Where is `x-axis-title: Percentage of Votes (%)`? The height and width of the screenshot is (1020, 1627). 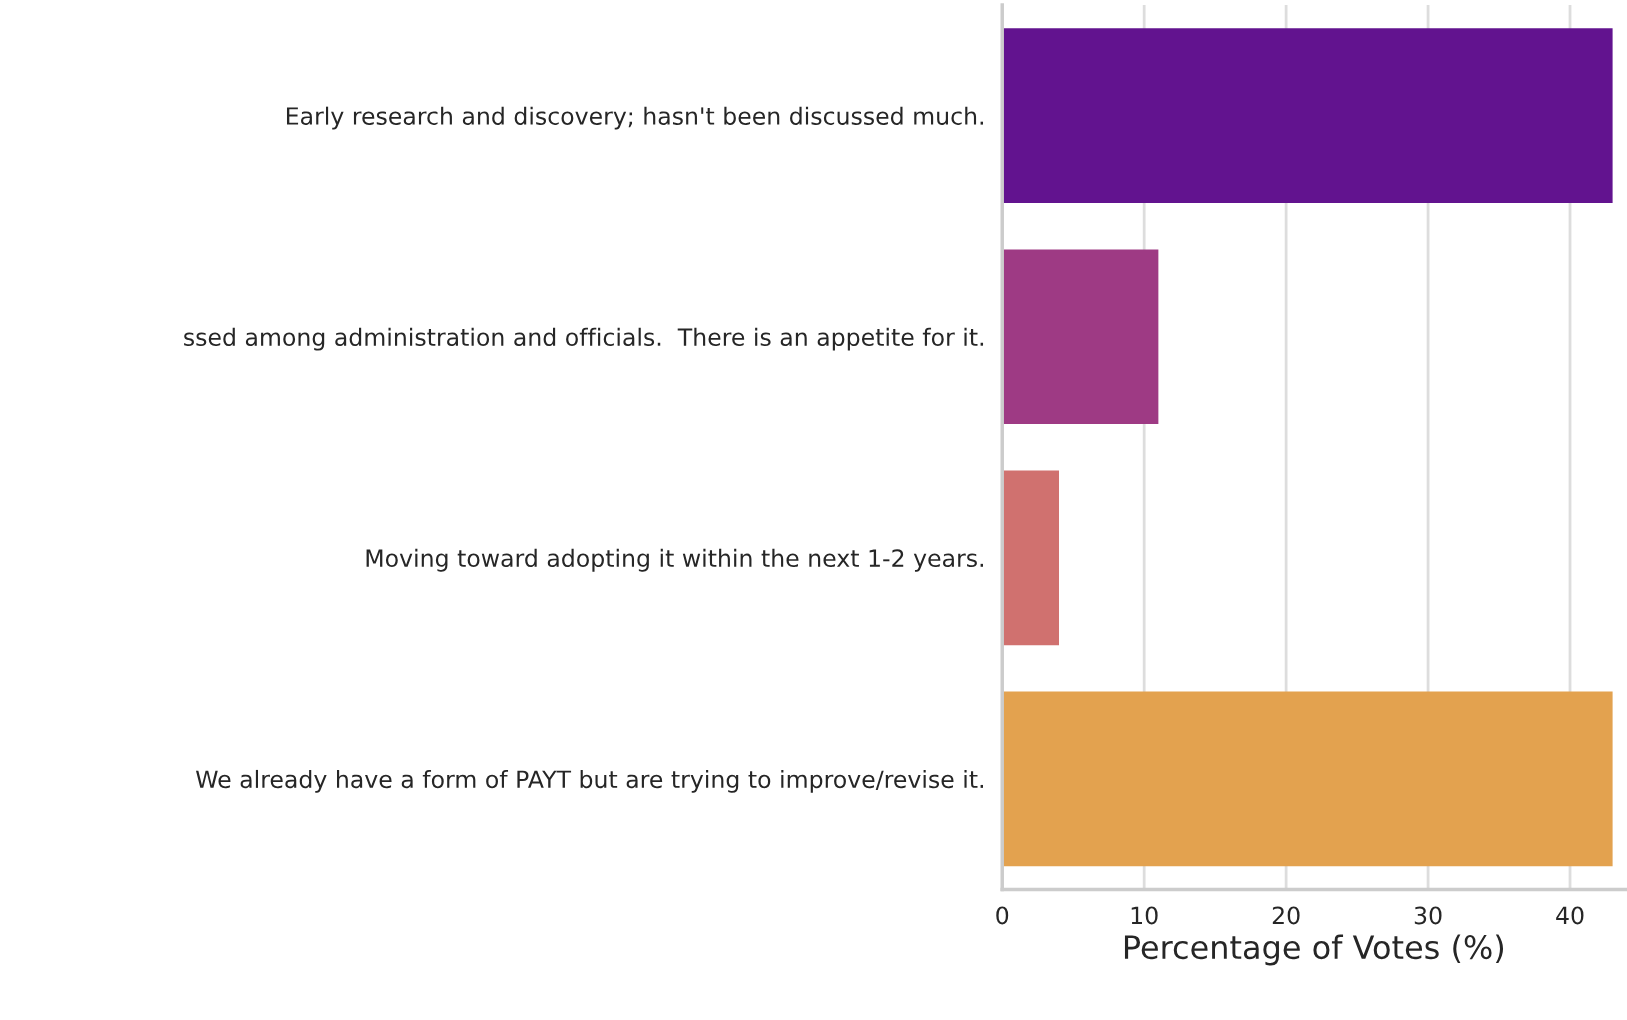 x-axis-title: Percentage of Votes (%) is located at coordinates (1314, 950).